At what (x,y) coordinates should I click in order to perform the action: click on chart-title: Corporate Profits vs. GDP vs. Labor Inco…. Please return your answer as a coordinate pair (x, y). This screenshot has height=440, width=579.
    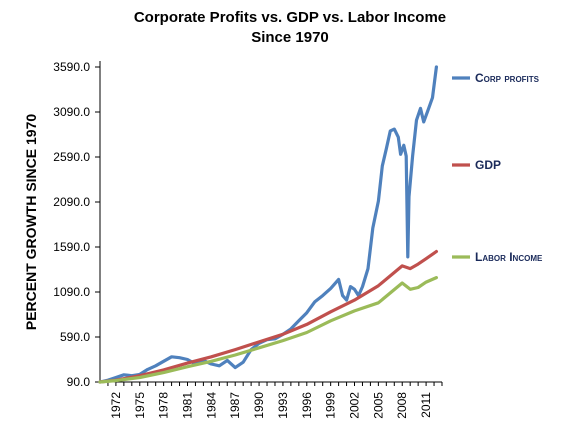
    Looking at the image, I should click on (290, 17).